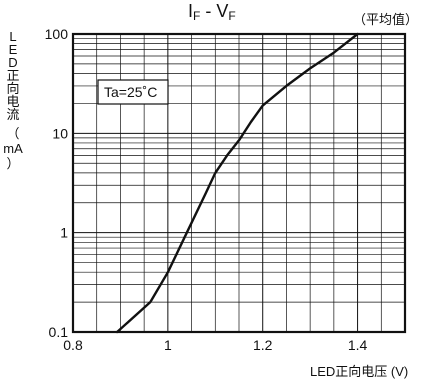 Image resolution: width=428 pixels, height=385 pixels. What do you see at coordinates (263, 345) in the screenshot?
I see `x-tick-label: 1.2` at bounding box center [263, 345].